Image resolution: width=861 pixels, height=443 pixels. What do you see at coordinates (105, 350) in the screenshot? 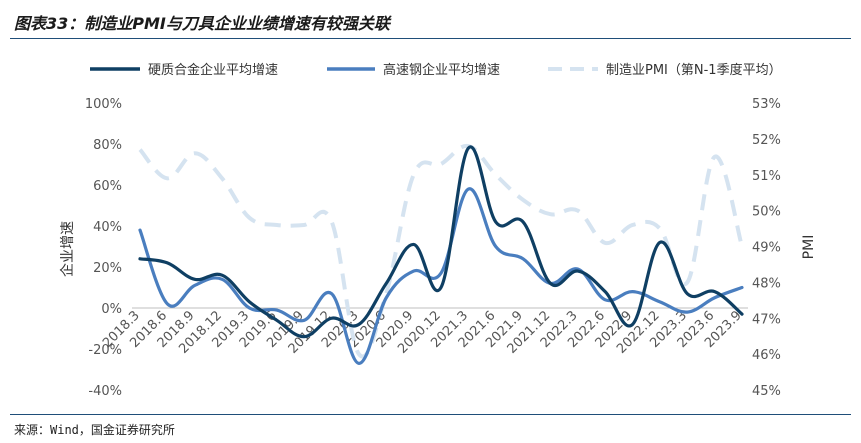
I see `y-tick-left: -20%` at bounding box center [105, 350].